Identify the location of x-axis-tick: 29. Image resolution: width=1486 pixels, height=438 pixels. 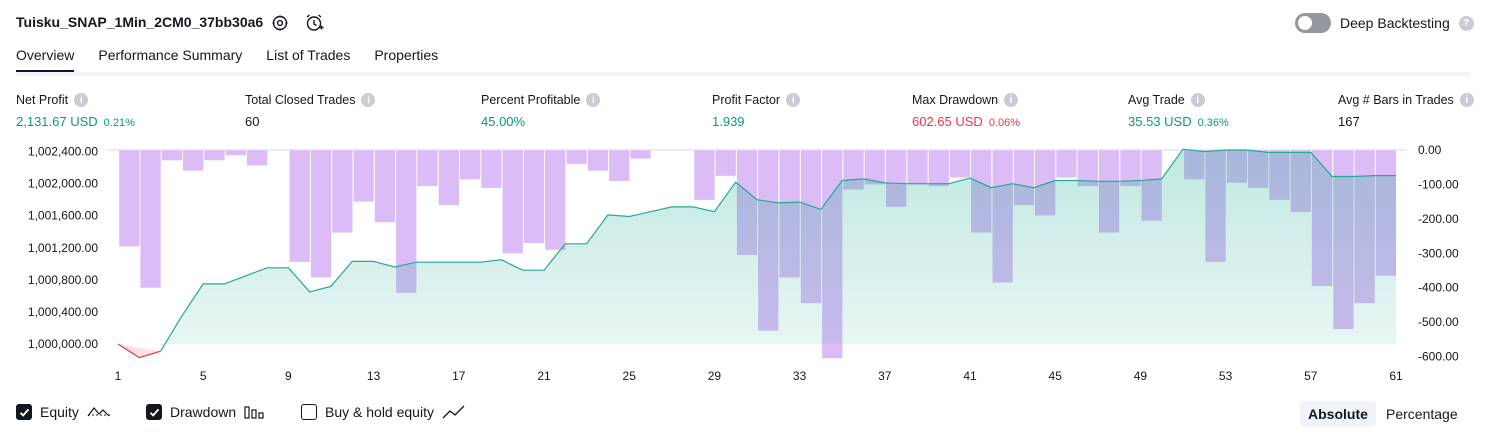
(715, 376).